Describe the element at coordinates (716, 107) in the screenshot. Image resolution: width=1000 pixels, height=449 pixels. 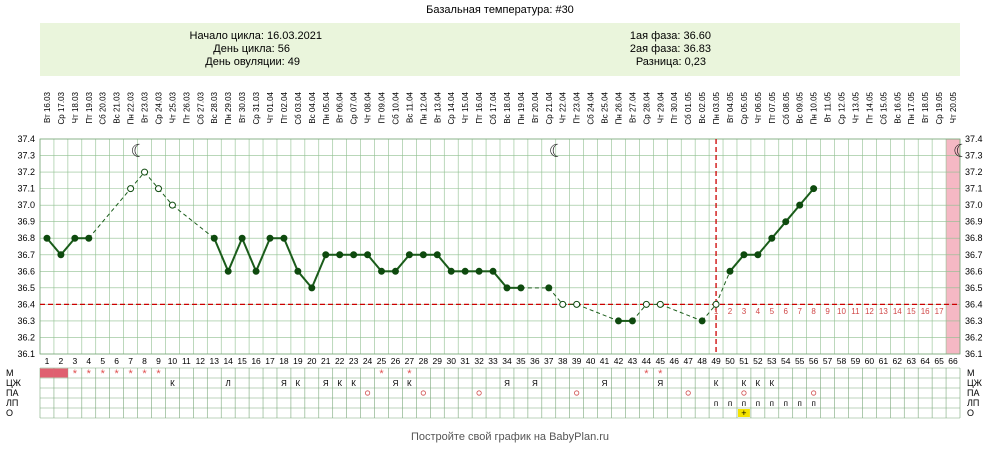
I see `date-label: Пн 03.05` at that location.